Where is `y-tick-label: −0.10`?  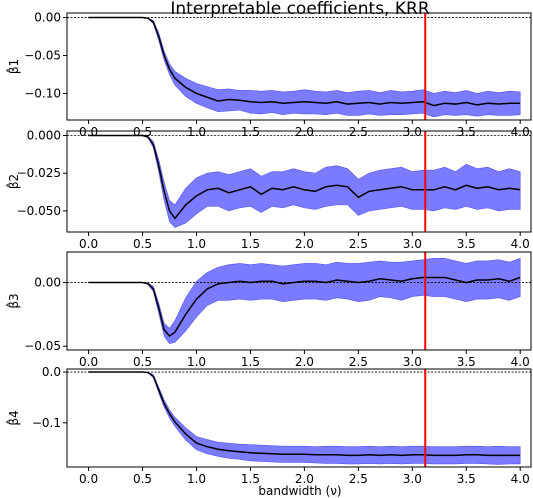 y-tick-label: −0.10 is located at coordinates (42, 93).